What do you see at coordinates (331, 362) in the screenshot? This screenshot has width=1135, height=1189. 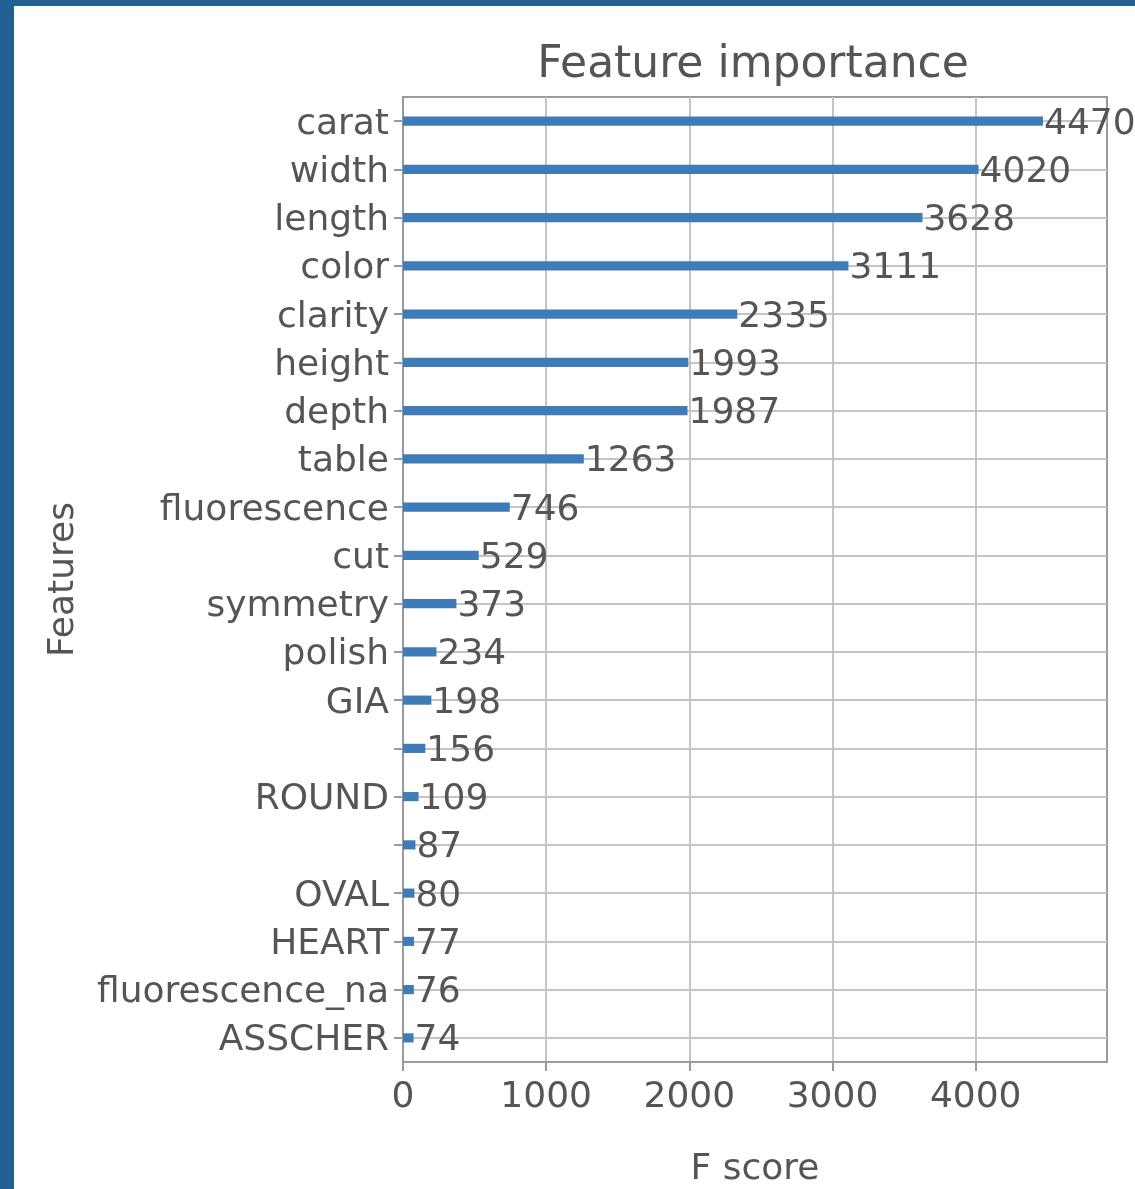 I see `y-tick-label: height` at bounding box center [331, 362].